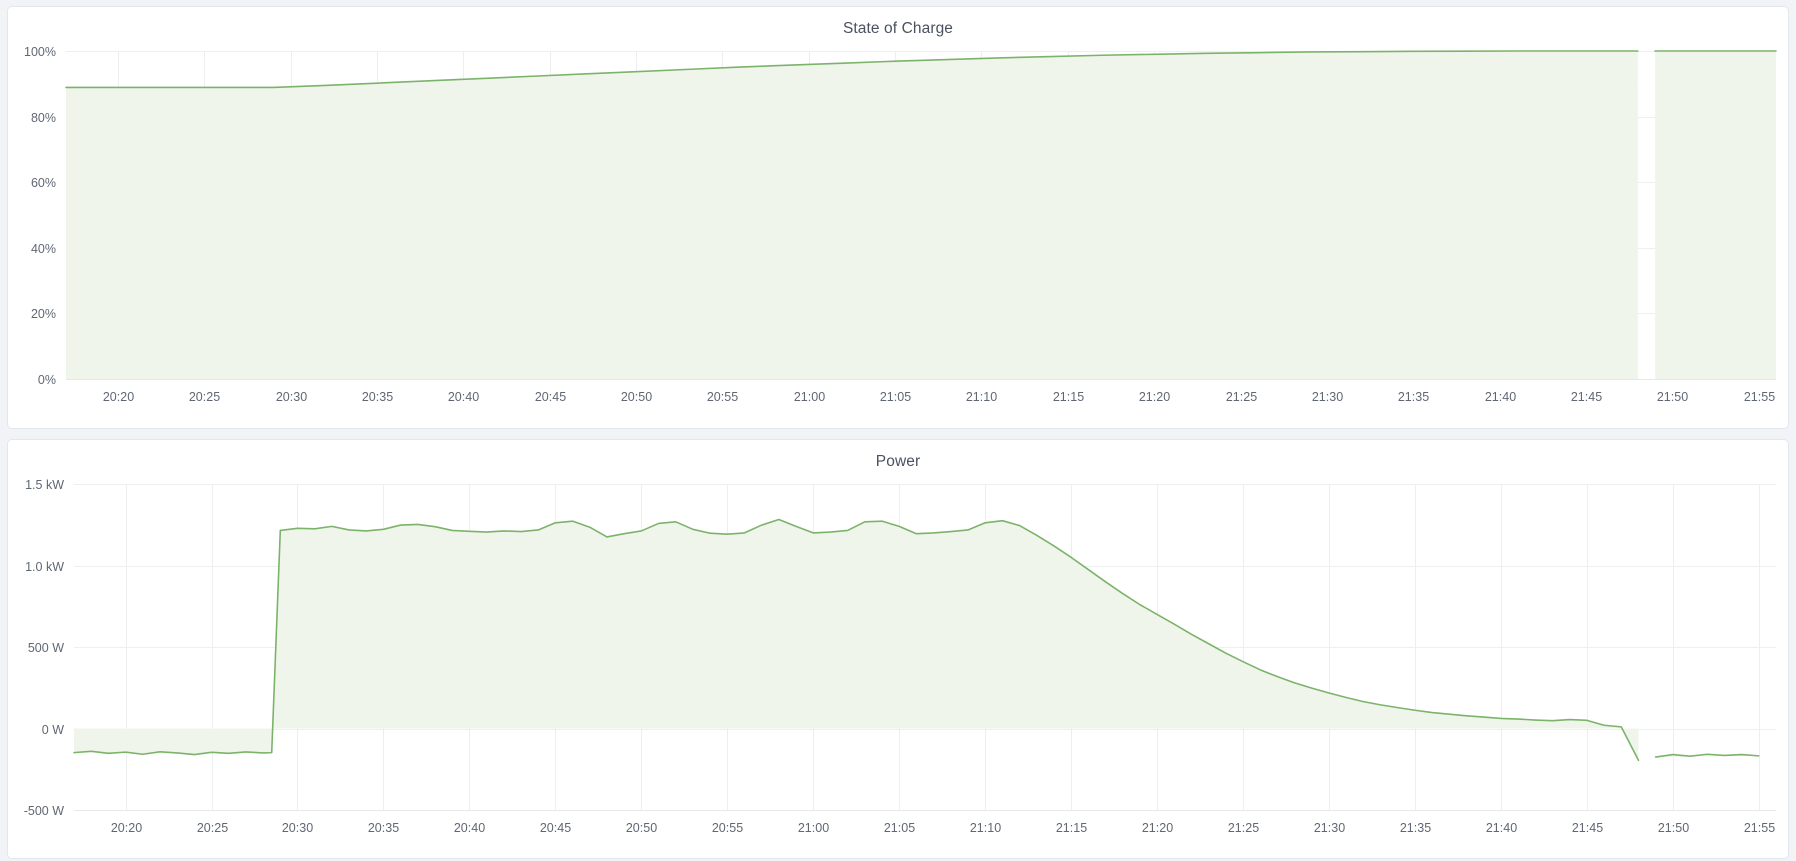  I want to click on y-axis-tick-label: -500 W, so click(44, 811).